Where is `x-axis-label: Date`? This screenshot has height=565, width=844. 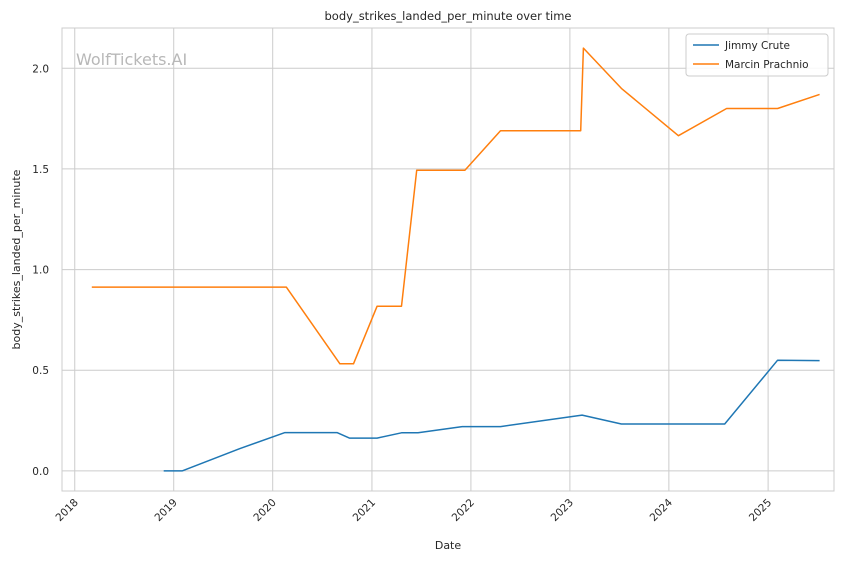 x-axis-label: Date is located at coordinates (448, 545).